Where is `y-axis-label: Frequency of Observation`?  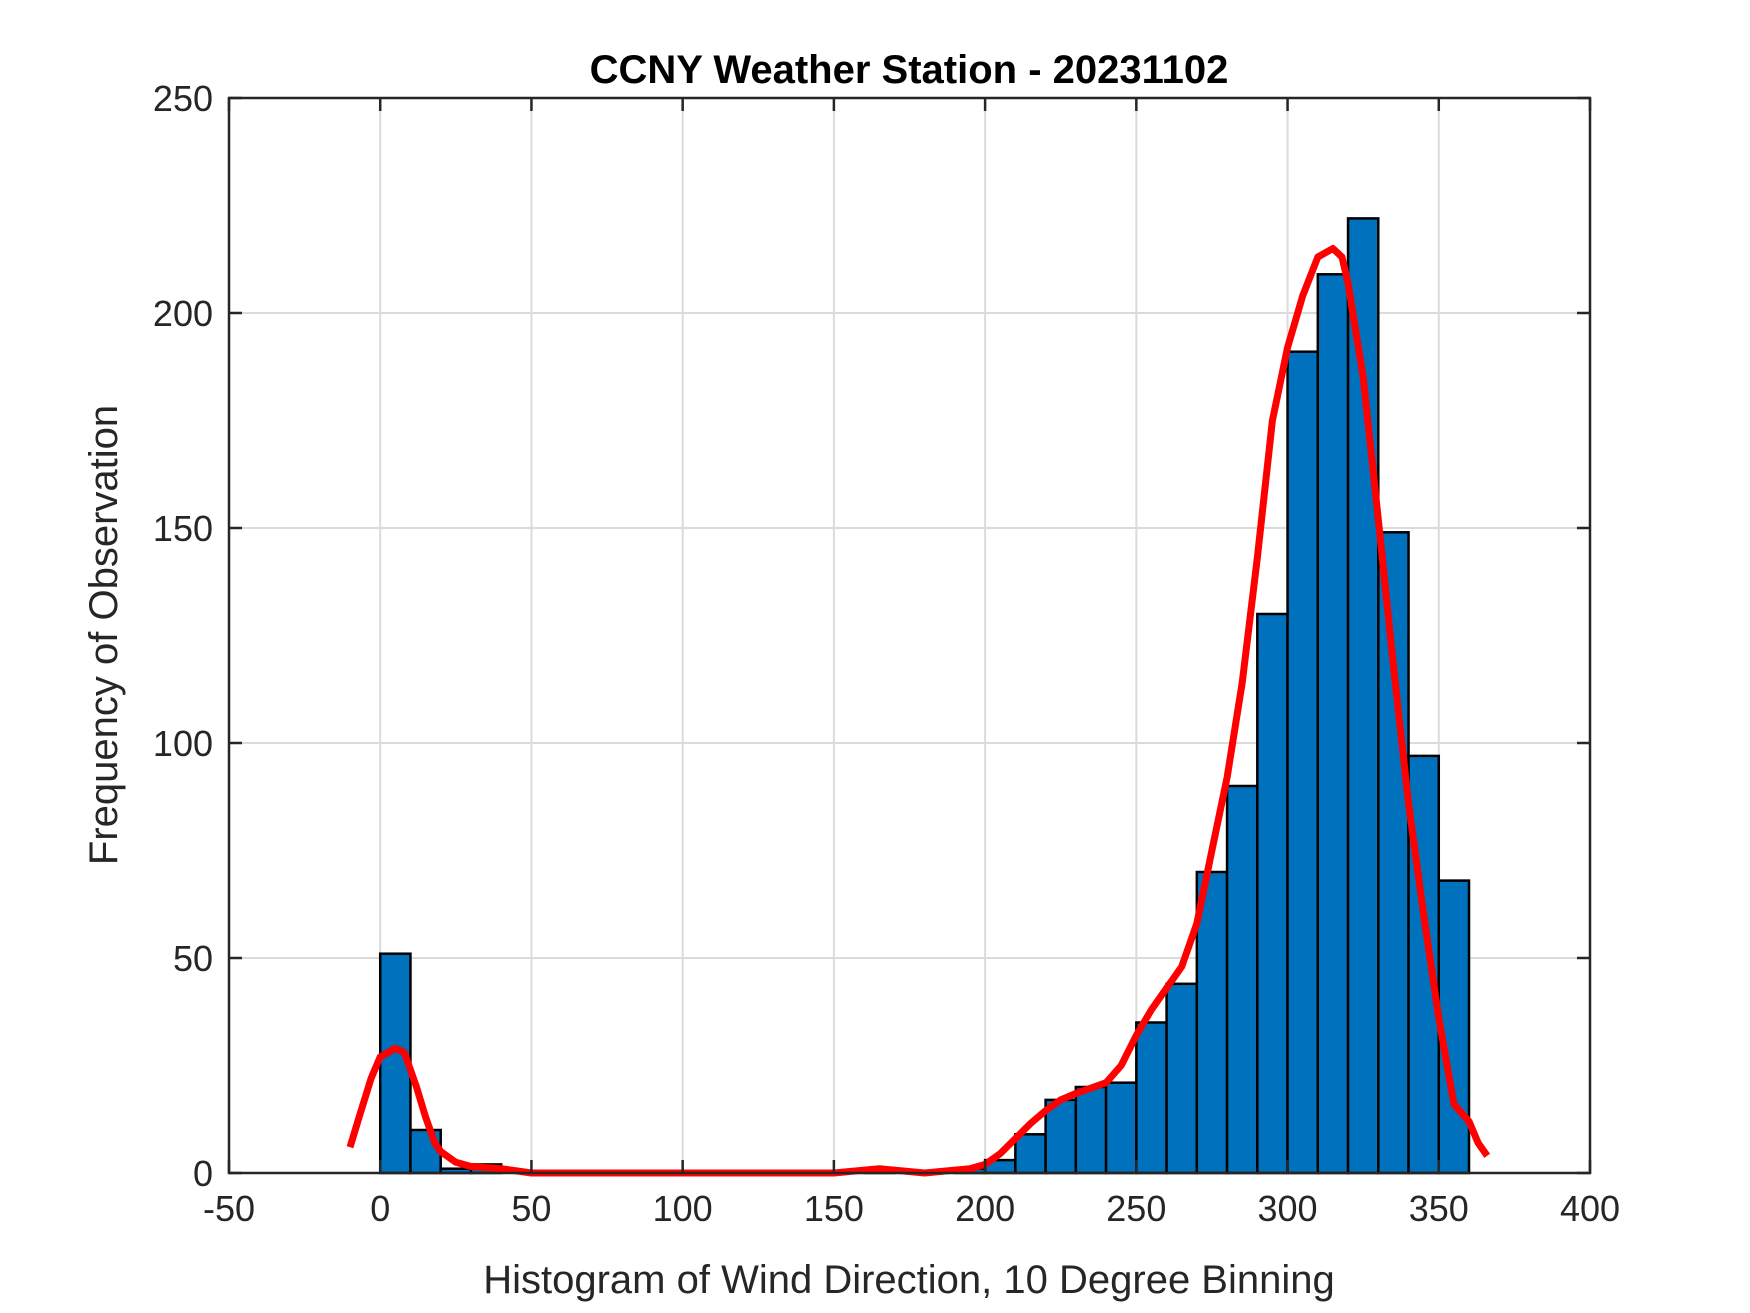 y-axis-label: Frequency of Observation is located at coordinates (104, 635).